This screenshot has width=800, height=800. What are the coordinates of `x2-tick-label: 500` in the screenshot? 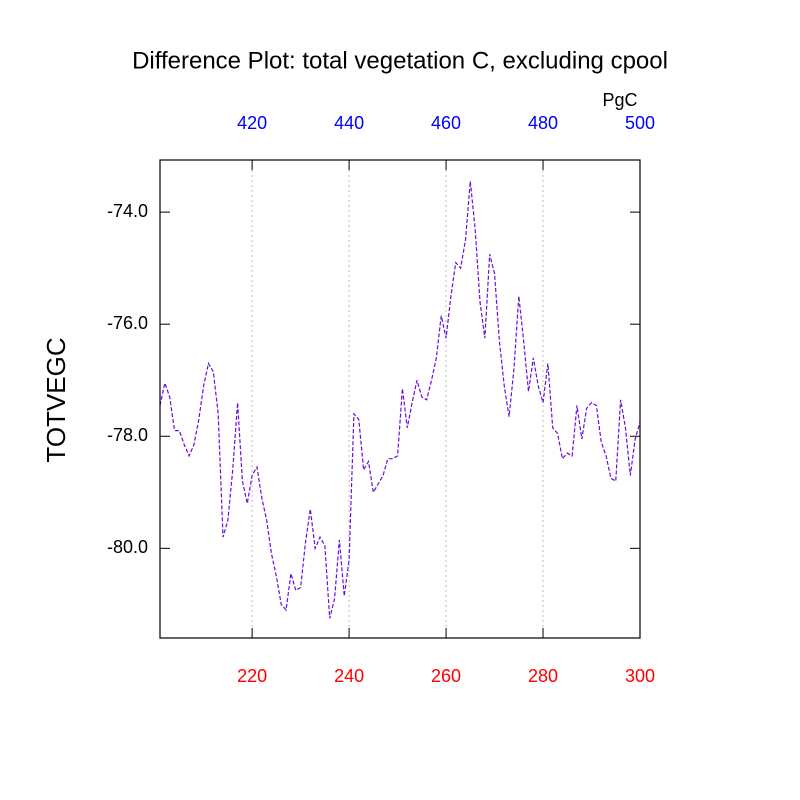 It's located at (640, 123).